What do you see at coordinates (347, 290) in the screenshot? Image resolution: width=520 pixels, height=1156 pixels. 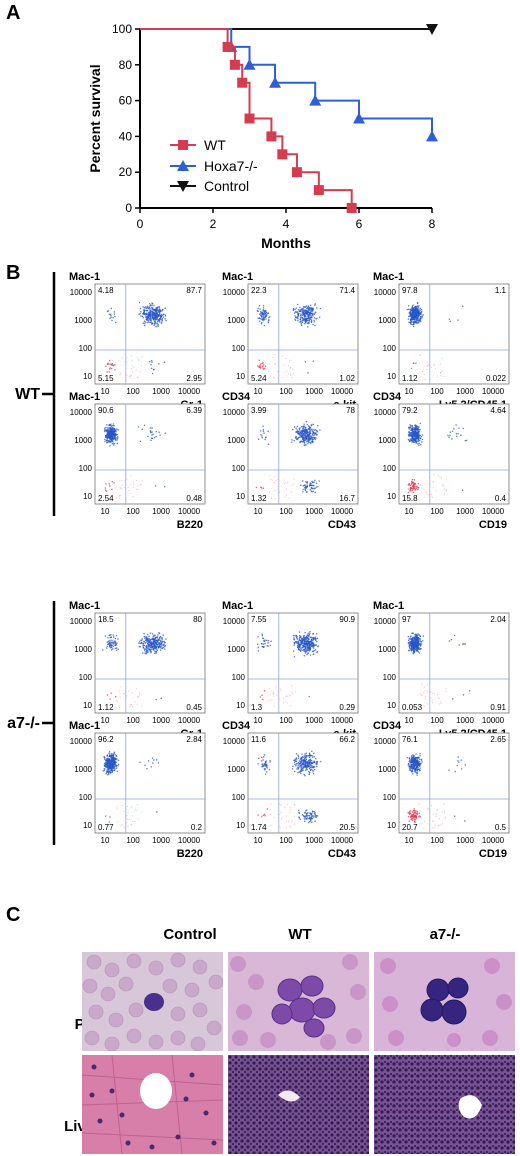 I see `quadrant-ur-value: 71.4` at bounding box center [347, 290].